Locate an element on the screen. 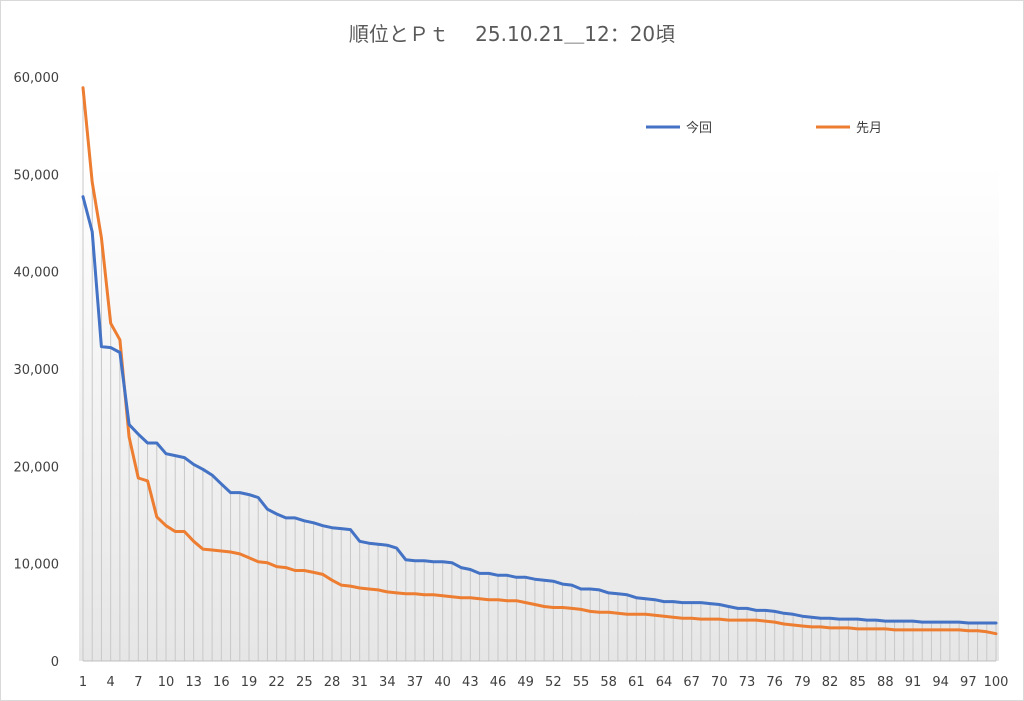  y-tick-label: 10,000 is located at coordinates (37, 565).